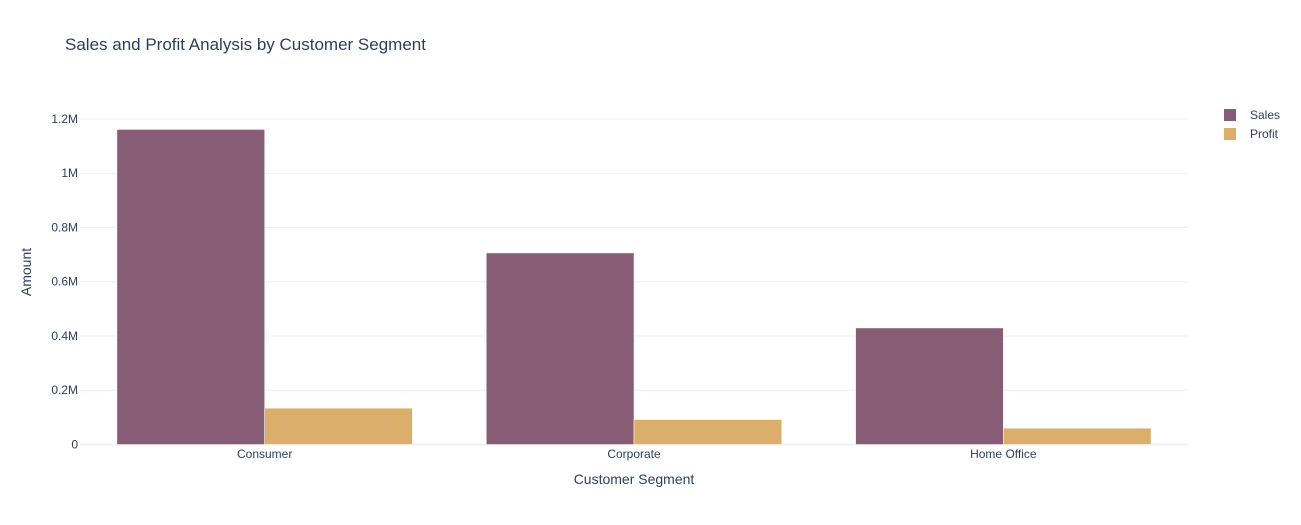 This screenshot has height=525, width=1301. Describe the element at coordinates (338, 426) in the screenshot. I see `bar-profit-consumer` at that location.